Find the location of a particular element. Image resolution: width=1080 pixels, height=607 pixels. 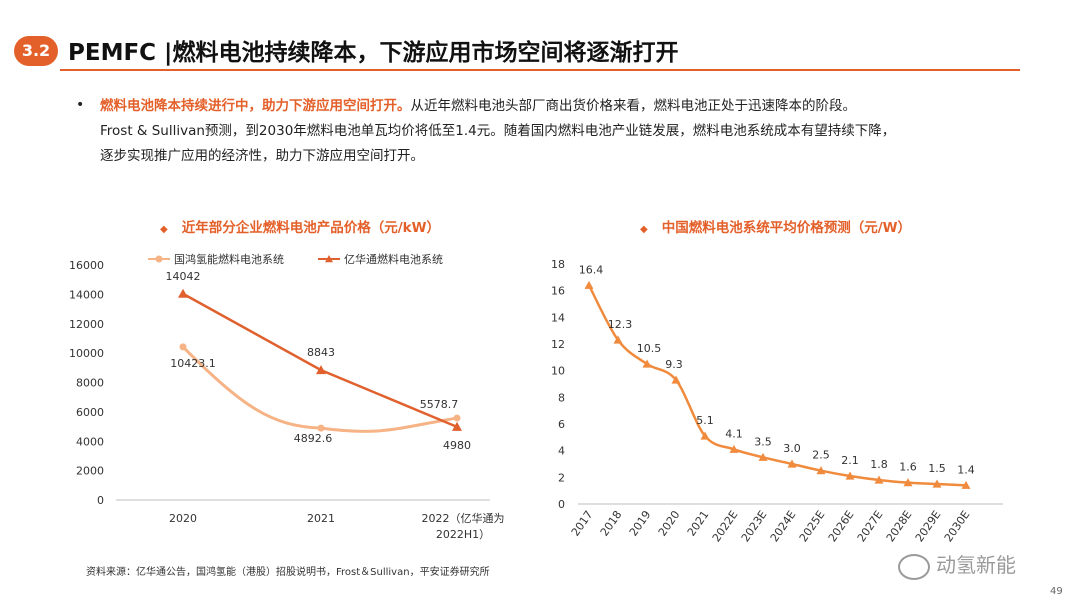

chart1-title-wrap: ◆ 近年部分企业燃料电池产品价格（元/kW） is located at coordinates (300, 226).